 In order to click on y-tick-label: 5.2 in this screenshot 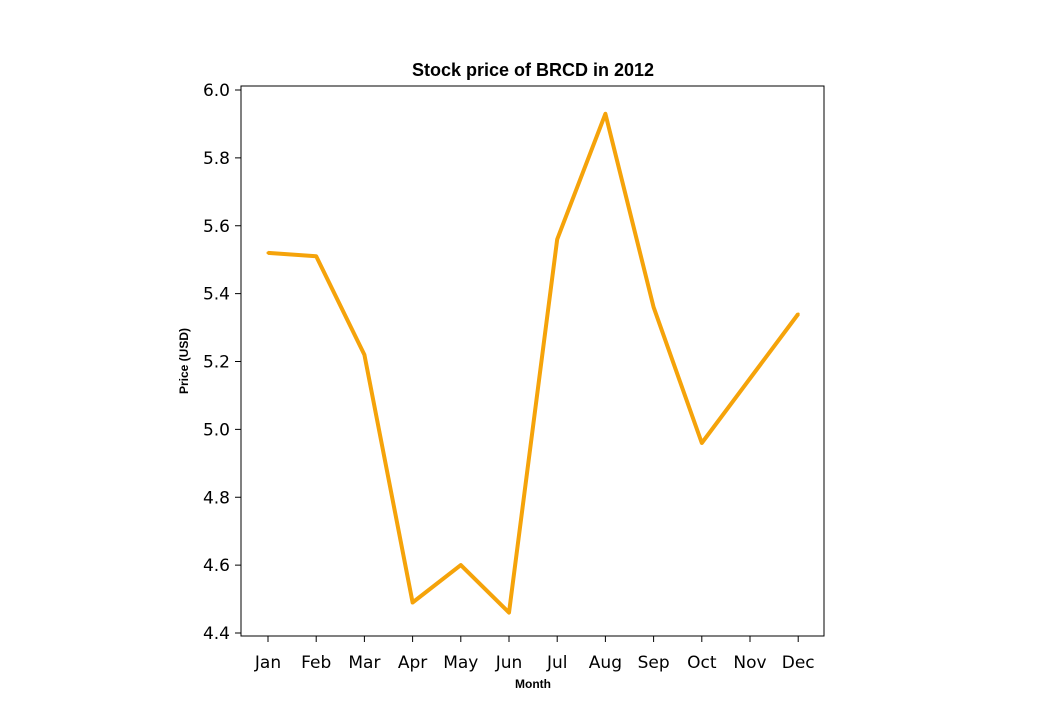, I will do `click(216, 363)`.